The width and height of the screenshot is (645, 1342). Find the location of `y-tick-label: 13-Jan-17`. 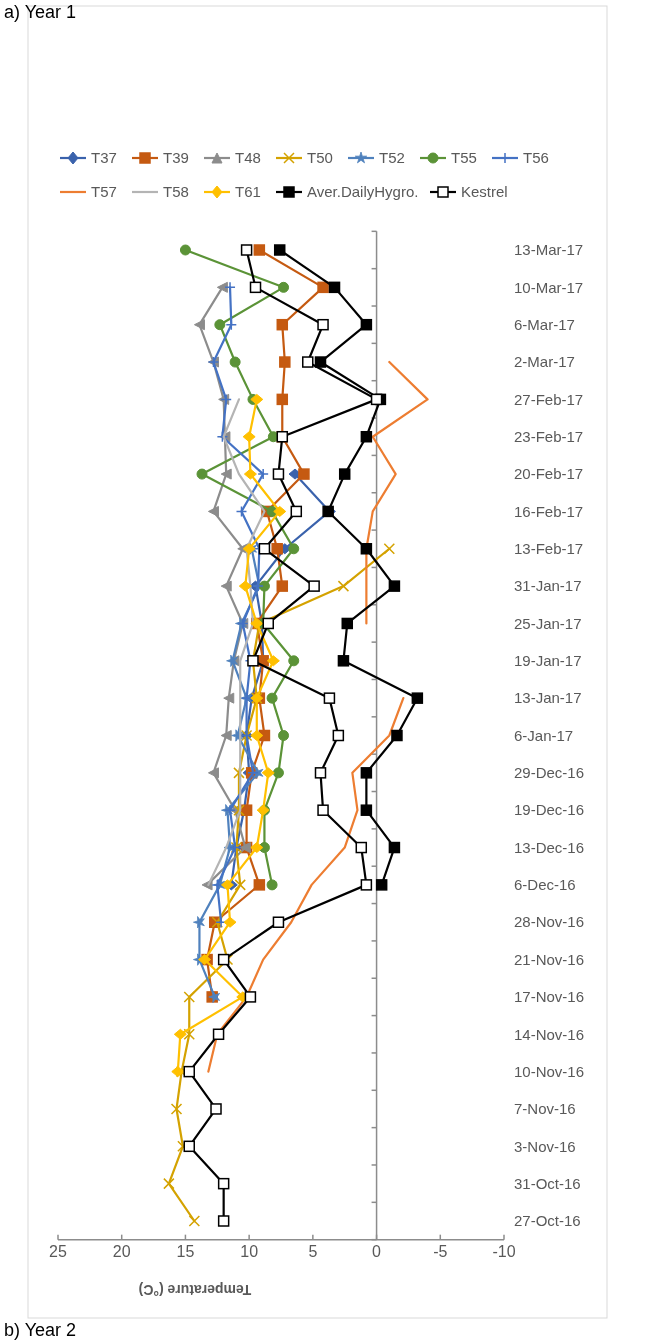

y-tick-label: 13-Jan-17 is located at coordinates (548, 698).